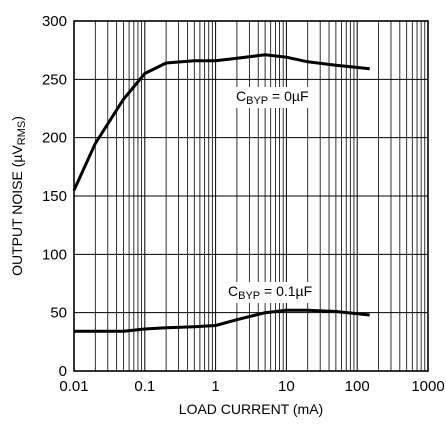 Image resolution: width=446 pixels, height=425 pixels. Describe the element at coordinates (54, 254) in the screenshot. I see `y-tick-label: 100` at that location.